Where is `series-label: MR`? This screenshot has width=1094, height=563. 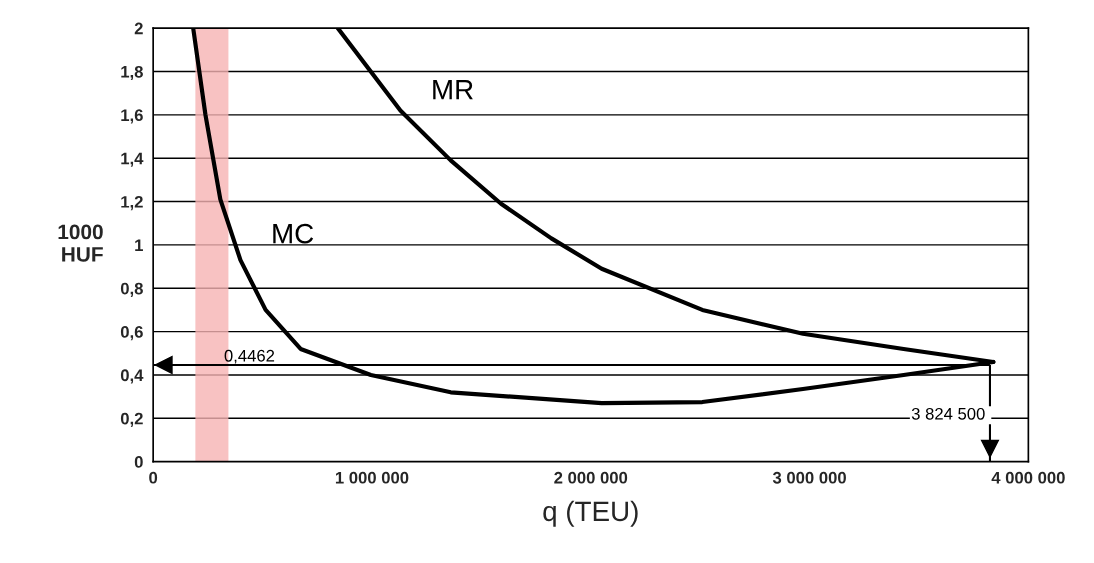
series-label: MR is located at coordinates (453, 90).